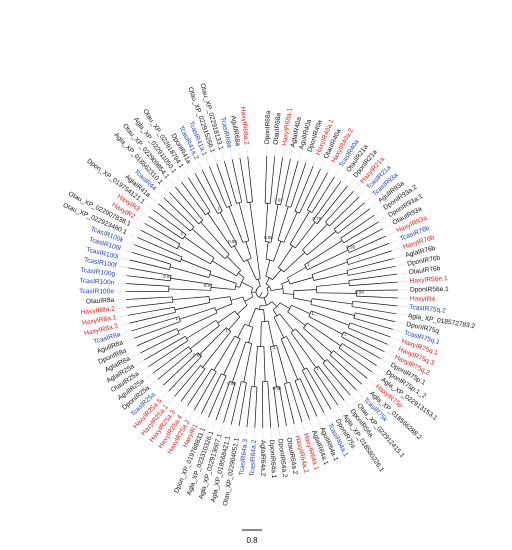 The height and width of the screenshot is (550, 512). What do you see at coordinates (235, 131) in the screenshot?
I see `leaf-label: AgulIR68a` at bounding box center [235, 131].